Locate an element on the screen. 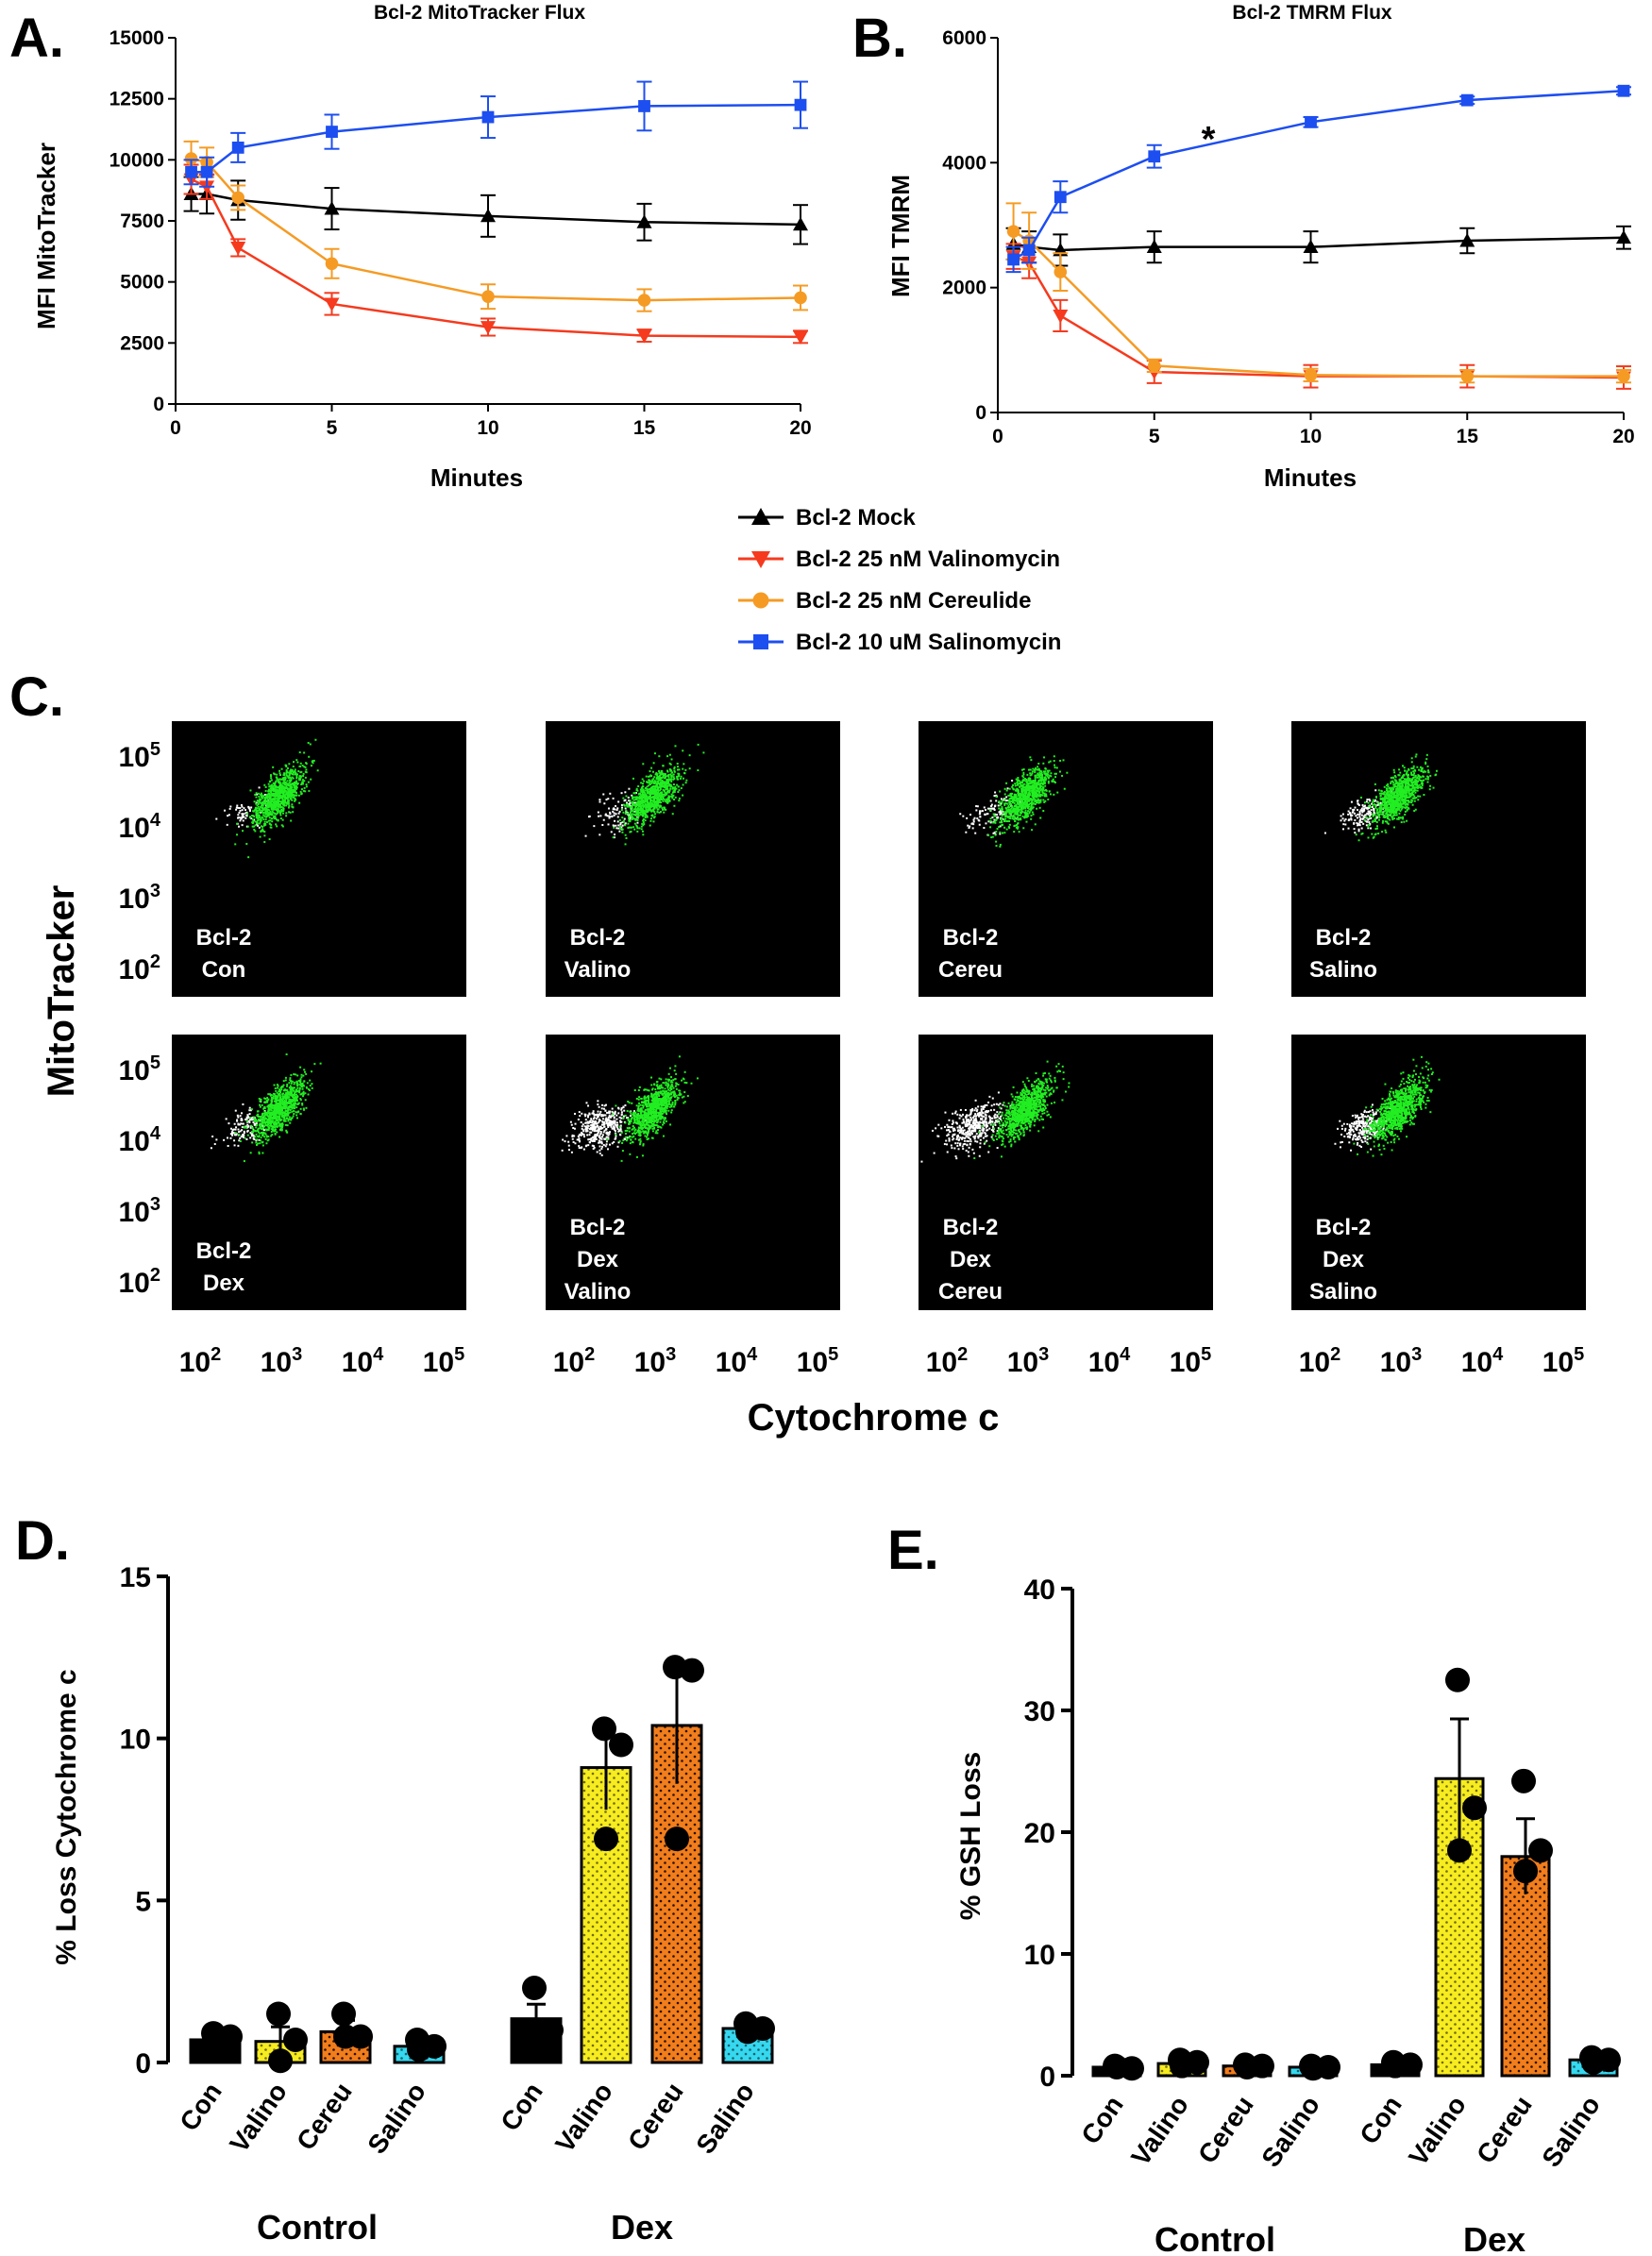  x-tick-label: 0 is located at coordinates (175, 428).